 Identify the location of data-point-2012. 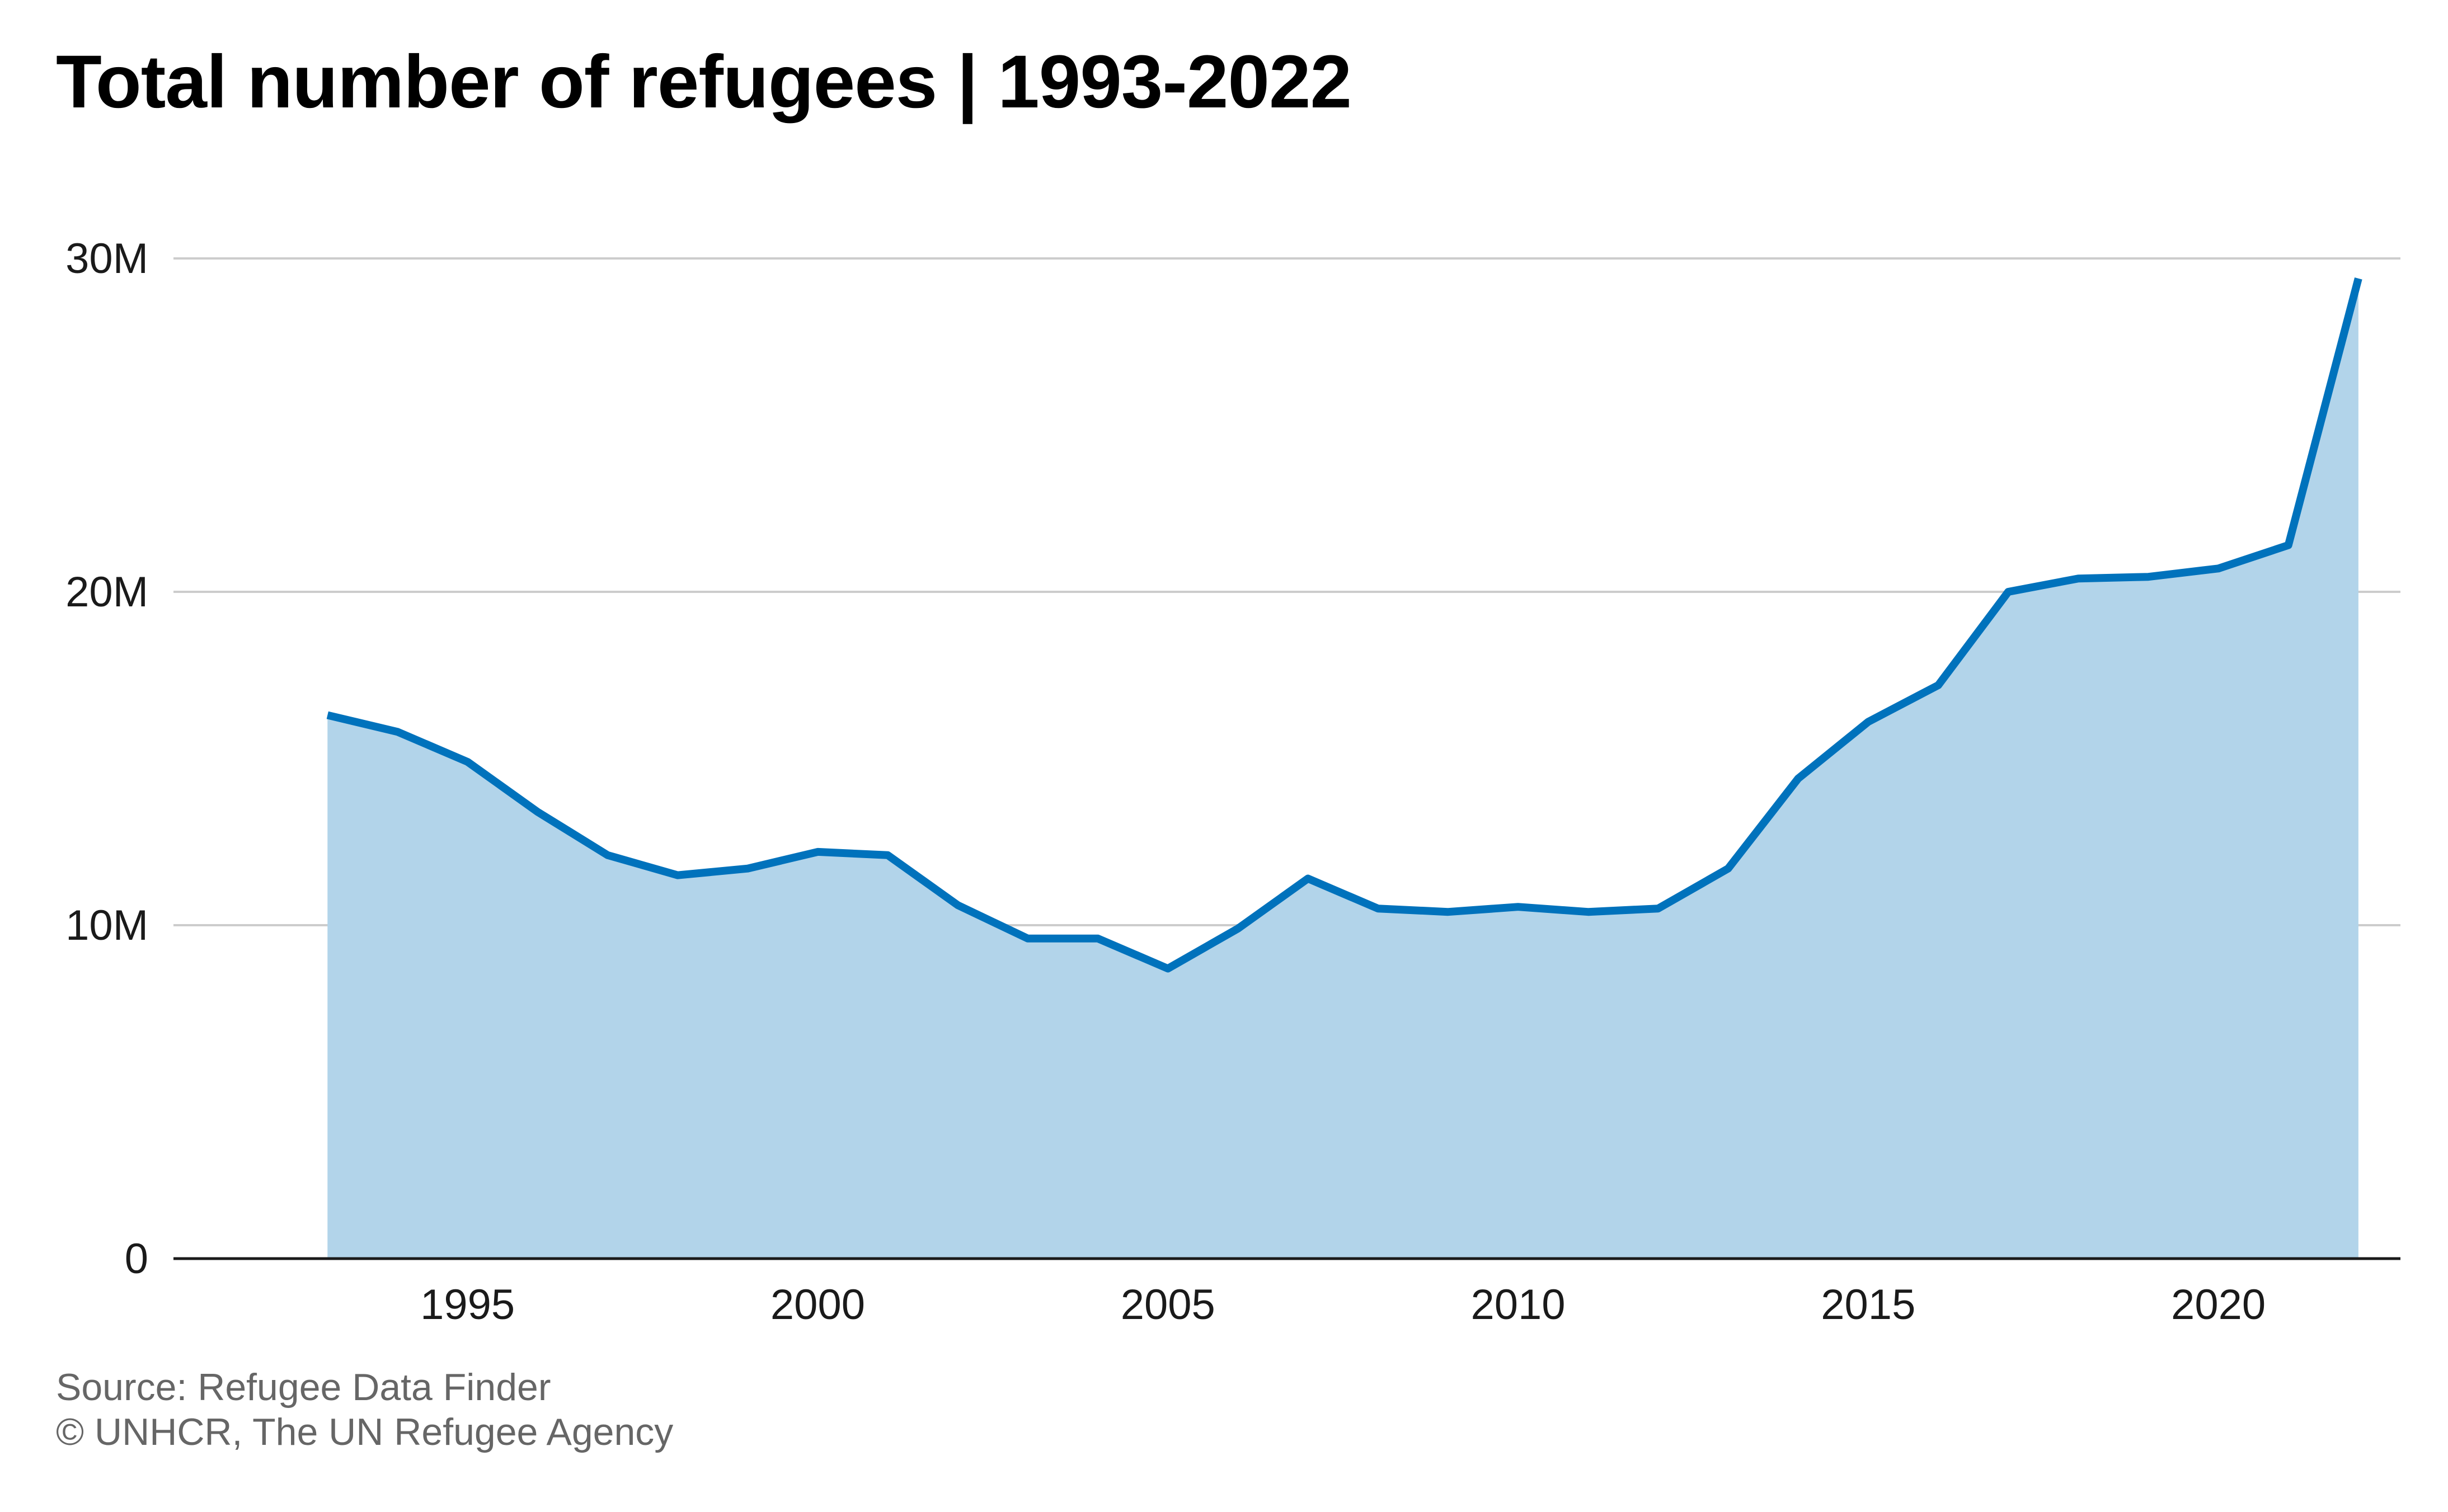
(1658, 908).